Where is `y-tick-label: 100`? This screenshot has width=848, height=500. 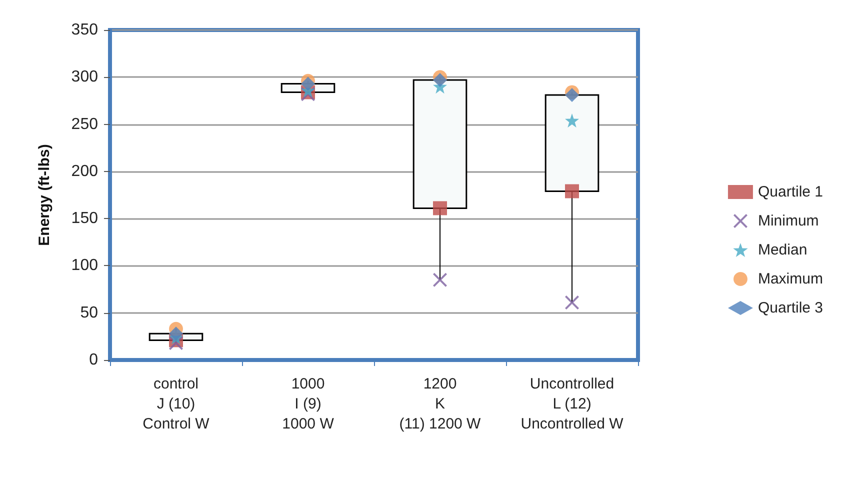
y-tick-label: 100 is located at coordinates (84, 265).